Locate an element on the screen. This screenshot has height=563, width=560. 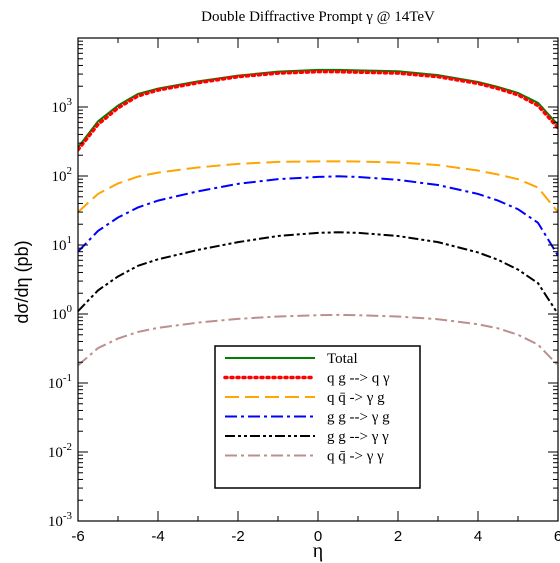
x-tick-label: -4 is located at coordinates (157, 536).